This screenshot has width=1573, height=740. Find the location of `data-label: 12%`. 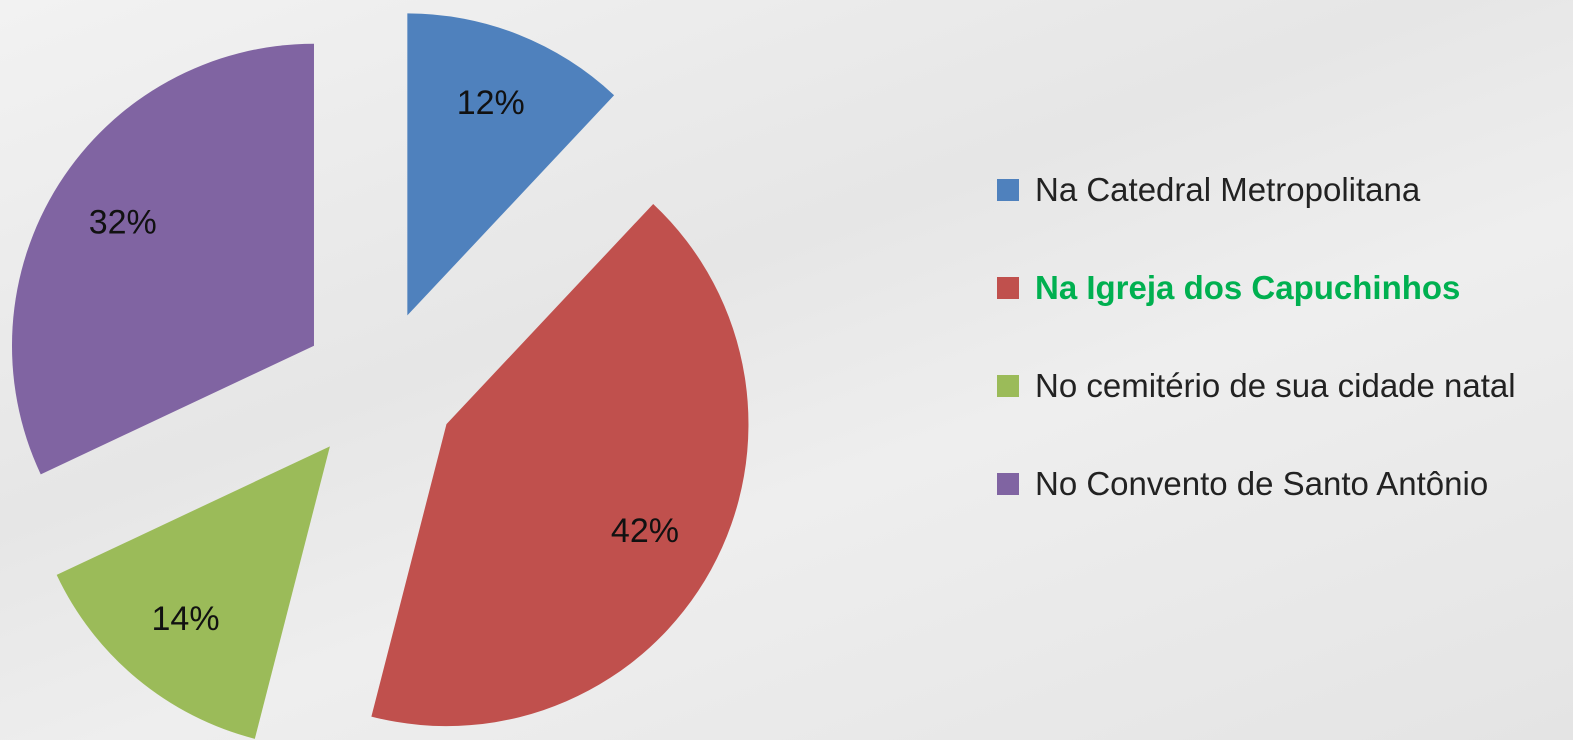

data-label: 12% is located at coordinates (491, 103).